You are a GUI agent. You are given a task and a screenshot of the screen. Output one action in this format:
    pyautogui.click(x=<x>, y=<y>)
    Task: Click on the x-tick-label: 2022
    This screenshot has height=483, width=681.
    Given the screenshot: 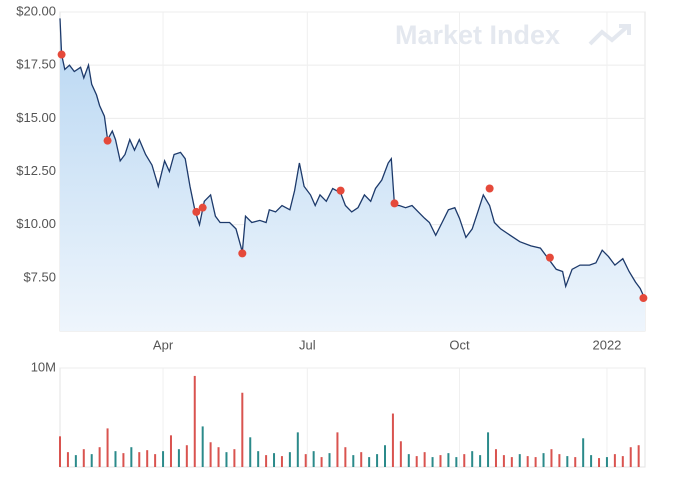 What is the action you would take?
    pyautogui.click(x=606, y=344)
    